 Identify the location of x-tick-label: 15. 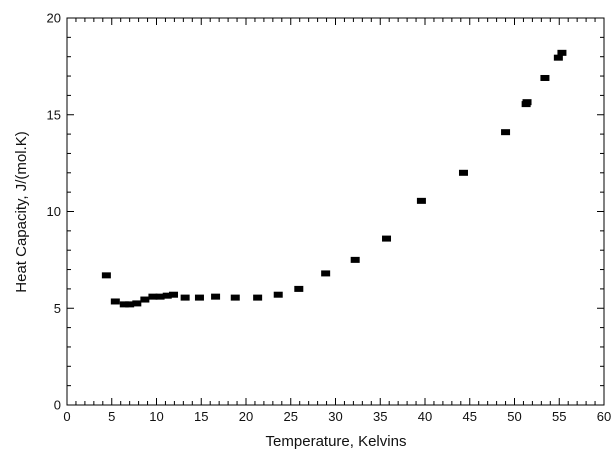
(201, 416).